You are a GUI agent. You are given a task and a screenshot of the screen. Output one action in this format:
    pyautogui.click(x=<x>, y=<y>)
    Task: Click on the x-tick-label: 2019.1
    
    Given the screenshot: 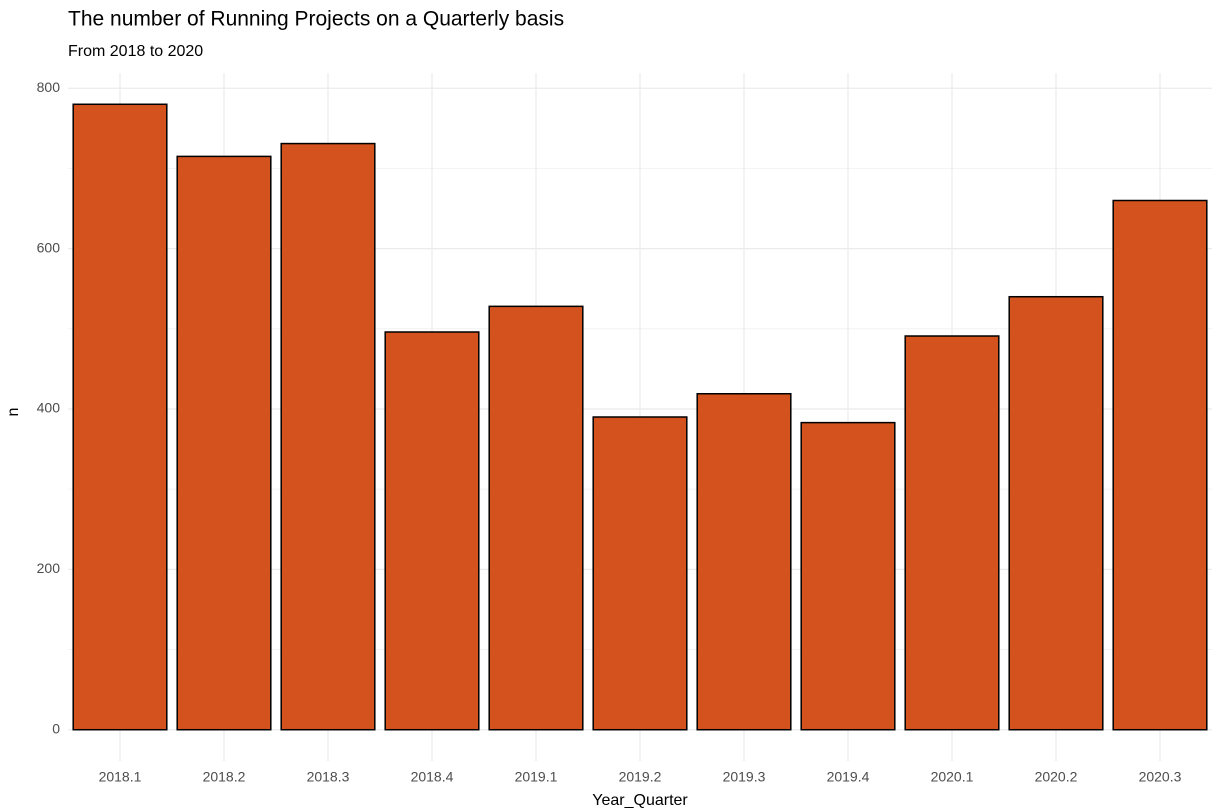 What is the action you would take?
    pyautogui.click(x=536, y=777)
    